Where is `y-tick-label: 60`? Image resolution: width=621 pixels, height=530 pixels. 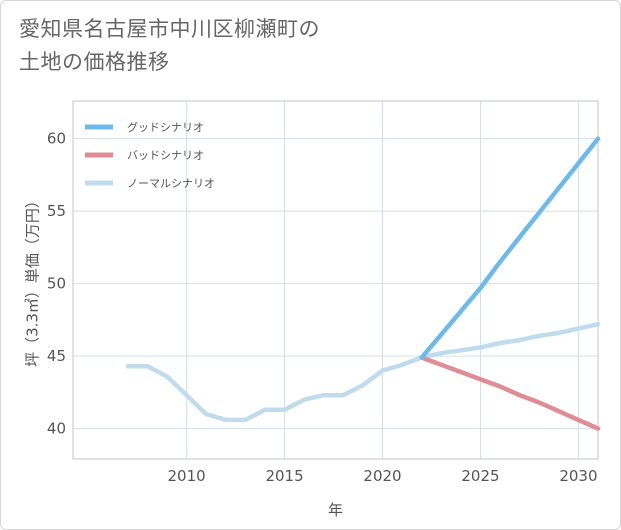 y-tick-label: 60 is located at coordinates (56, 139).